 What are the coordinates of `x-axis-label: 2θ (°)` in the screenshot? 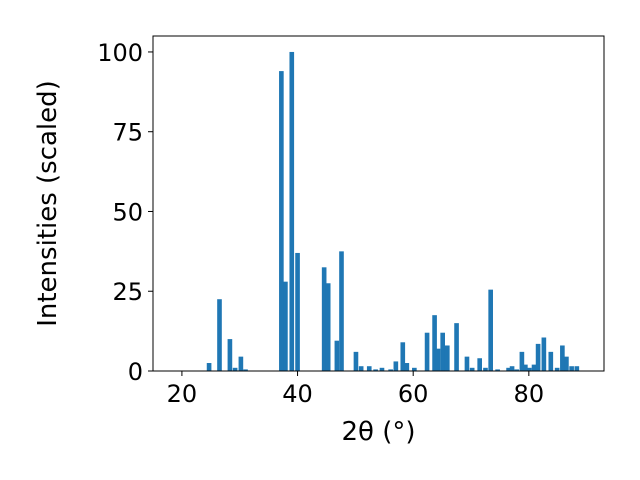 It's located at (378, 432).